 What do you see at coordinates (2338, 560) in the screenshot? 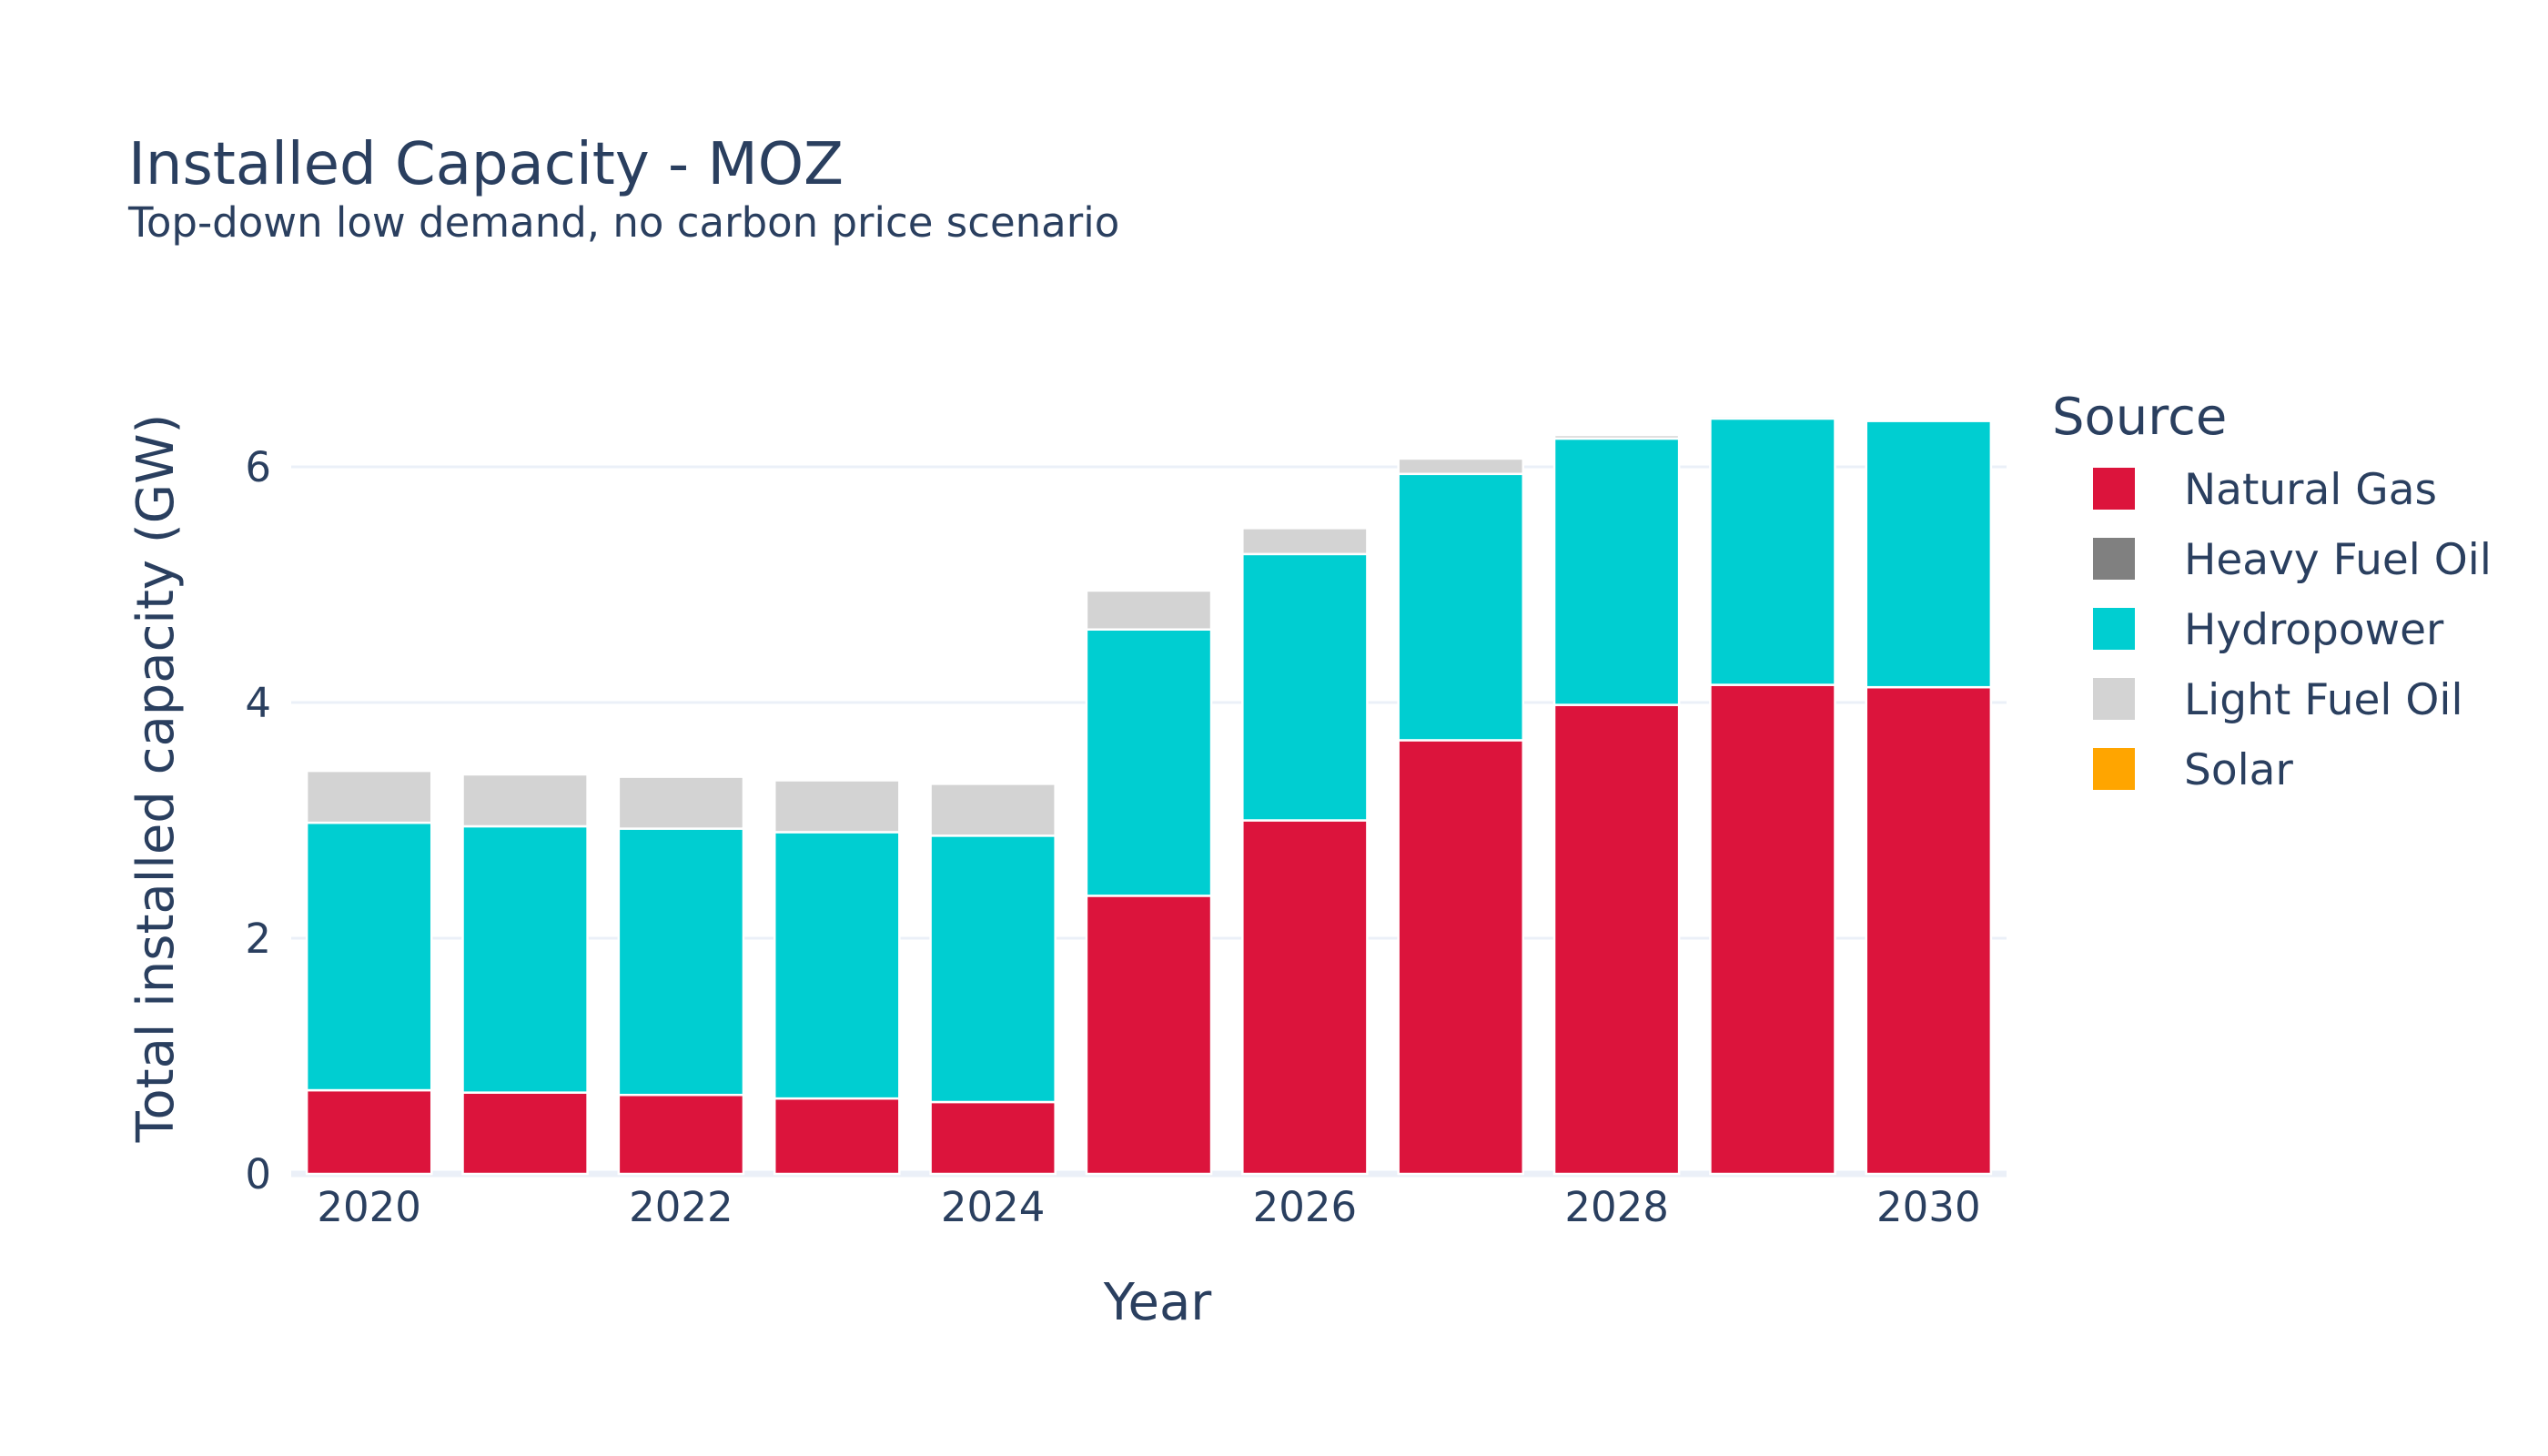
I see `legend-label-heavy-fuel-oil: Heavy Fuel Oil` at bounding box center [2338, 560].